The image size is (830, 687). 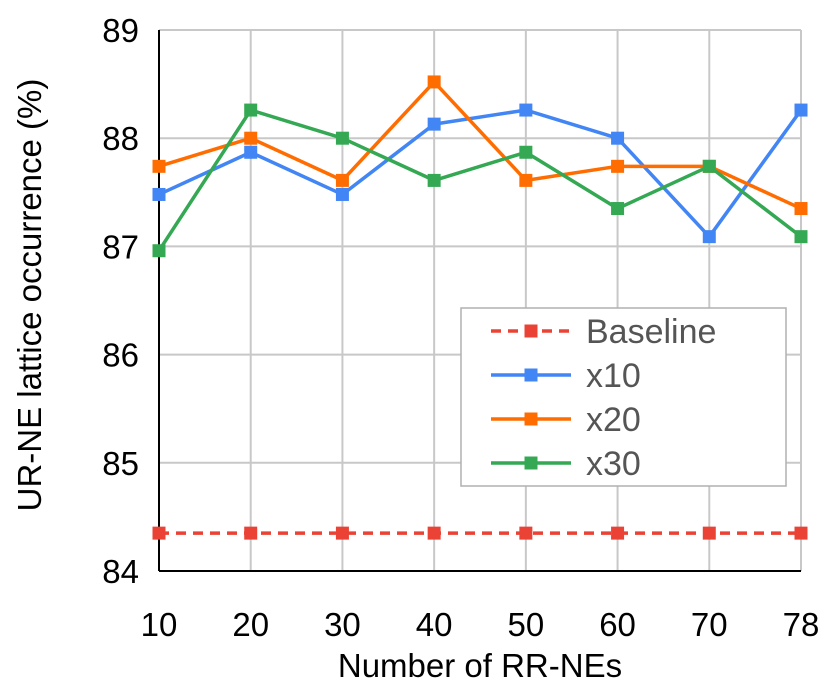 What do you see at coordinates (342, 624) in the screenshot?
I see `x-tick-label: 30` at bounding box center [342, 624].